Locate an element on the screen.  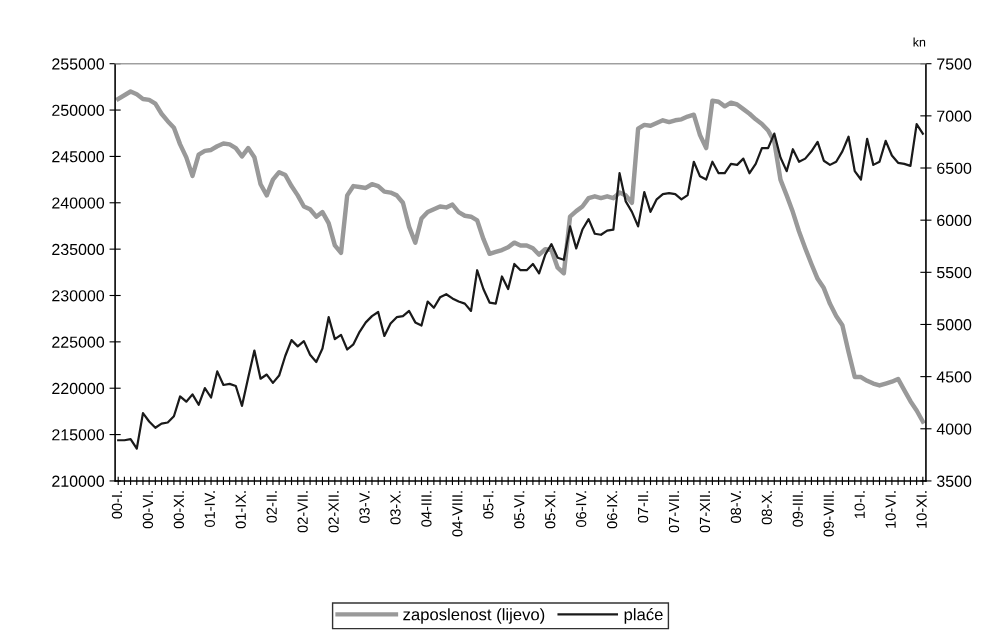
x-tick-label: 09-III. is located at coordinates (797, 509).